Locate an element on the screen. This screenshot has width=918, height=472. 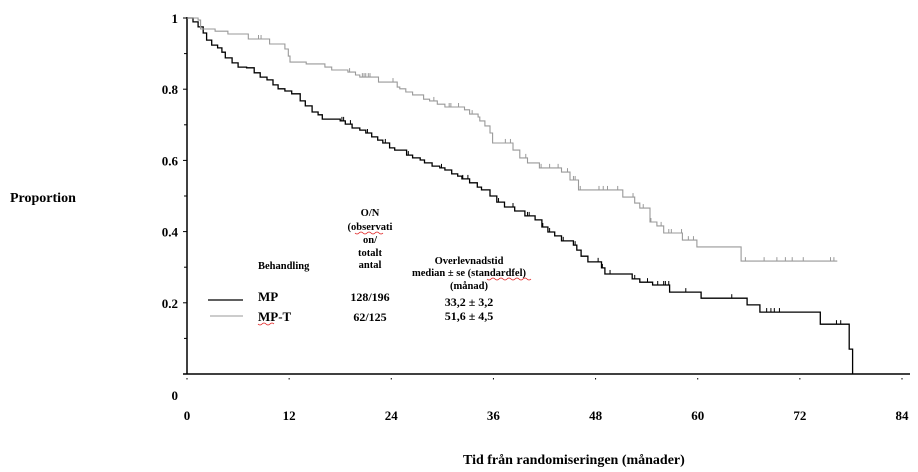
legend-header-on: O/N (observati on/ totalt antal is located at coordinates (370, 239).